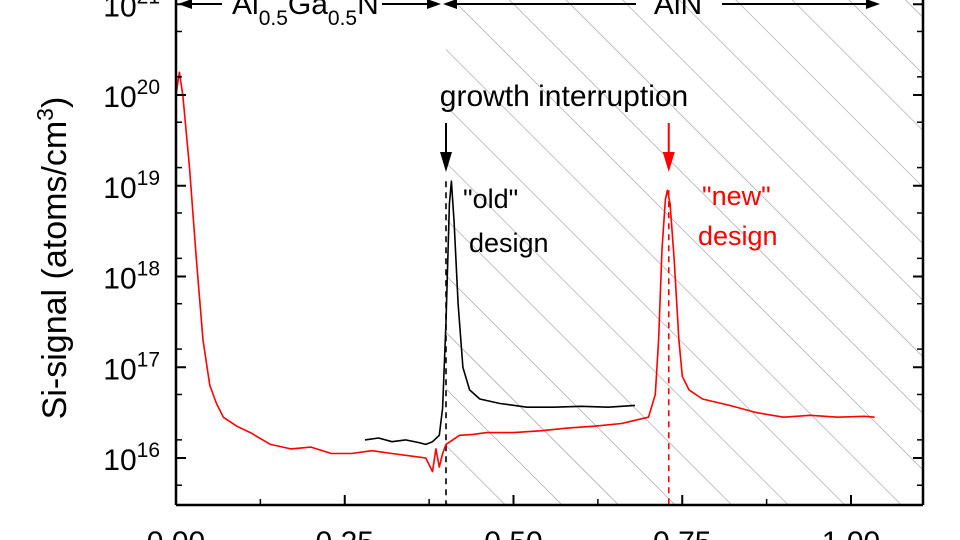 This screenshot has width=960, height=540. Describe the element at coordinates (564, 96) in the screenshot. I see `growth-interruption-label: growth interruption` at that location.